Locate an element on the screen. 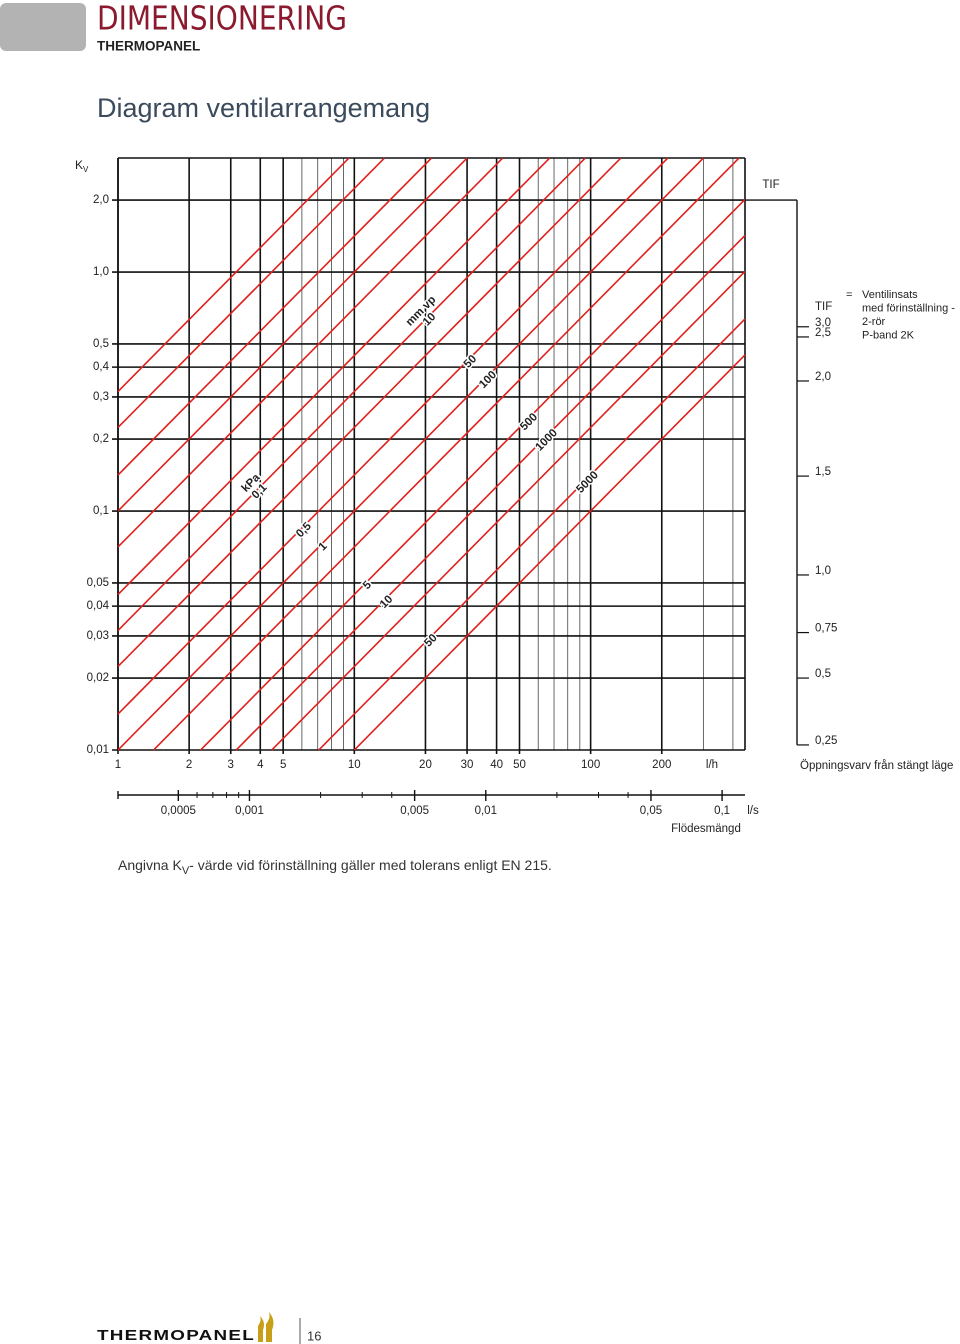 The image size is (960, 1344). x-unit: l/h is located at coordinates (712, 765).